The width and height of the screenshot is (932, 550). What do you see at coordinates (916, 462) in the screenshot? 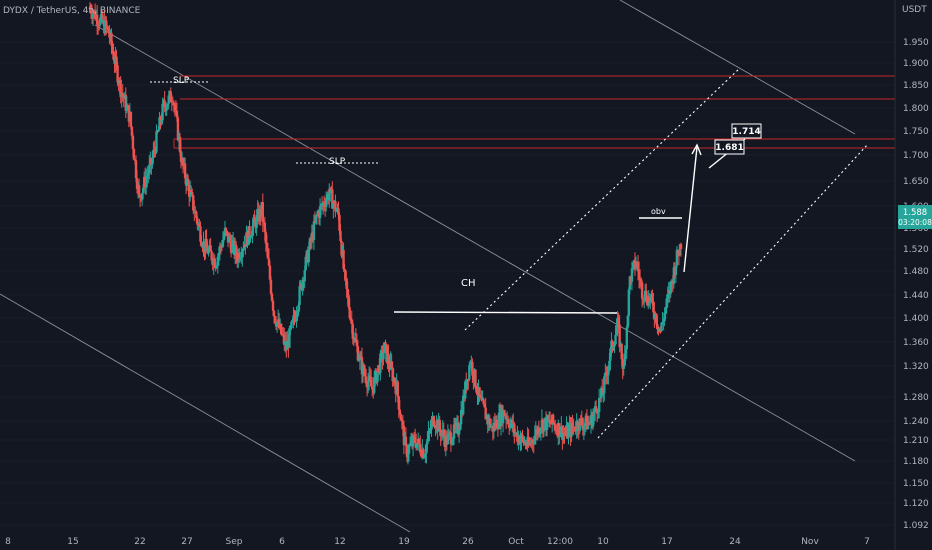
I see `price-tick-label: 1.180` at bounding box center [916, 462].